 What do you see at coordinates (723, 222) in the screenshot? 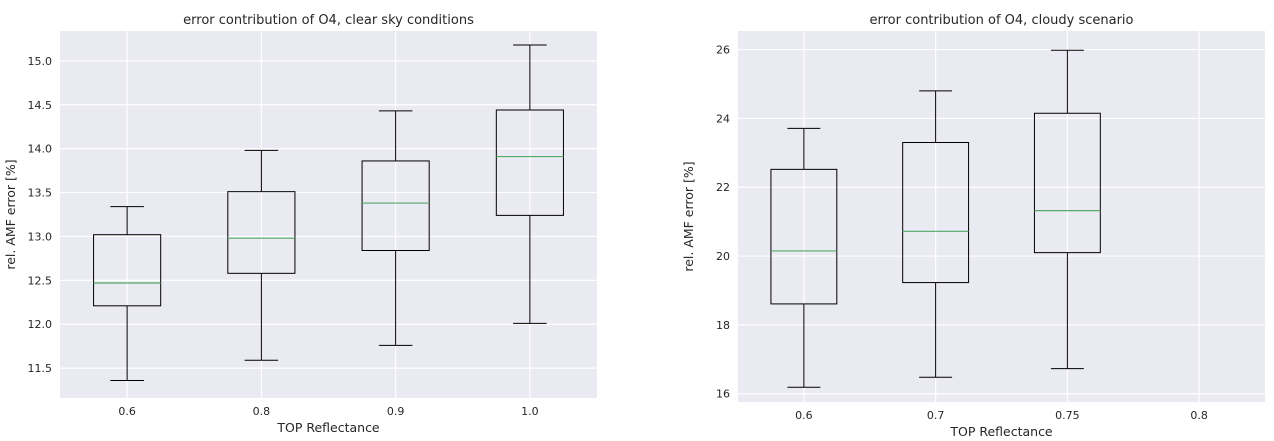
I see `right-y-ticks: 16 18 20 22 24 26` at bounding box center [723, 222].